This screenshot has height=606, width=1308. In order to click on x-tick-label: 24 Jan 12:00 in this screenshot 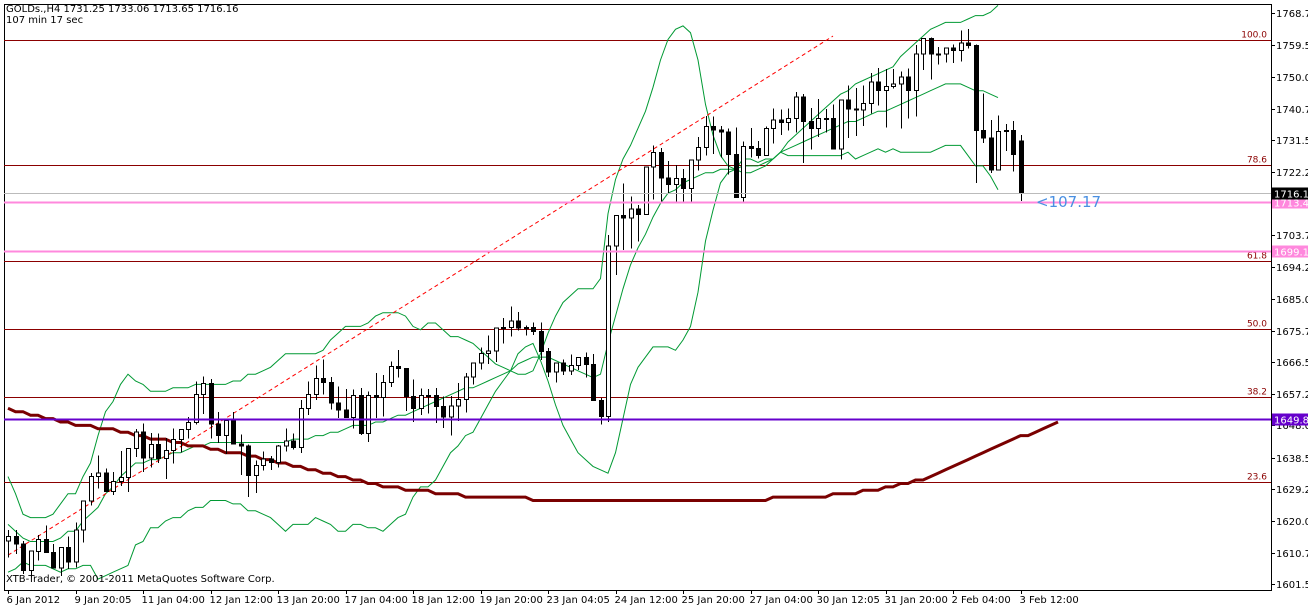, I will do `click(646, 600)`.